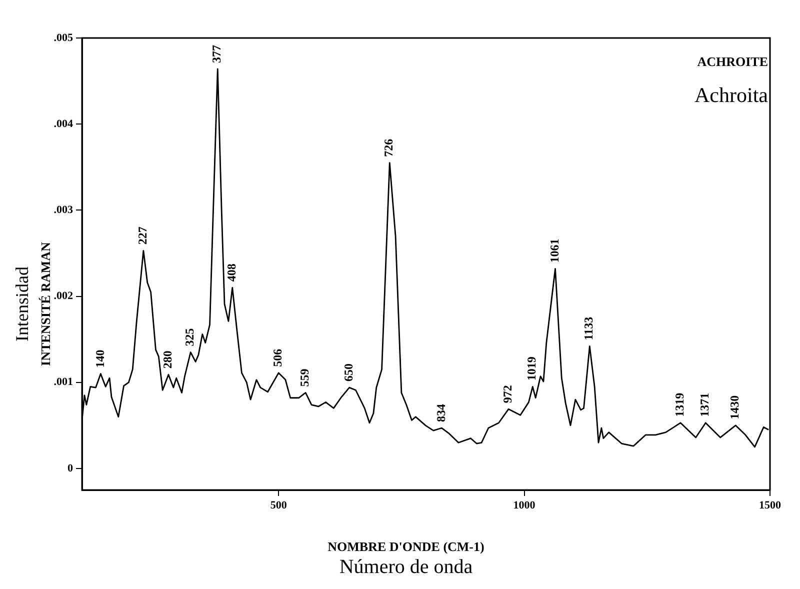 The width and height of the screenshot is (800, 589). I want to click on y-tick-label: 0, so click(71, 468).